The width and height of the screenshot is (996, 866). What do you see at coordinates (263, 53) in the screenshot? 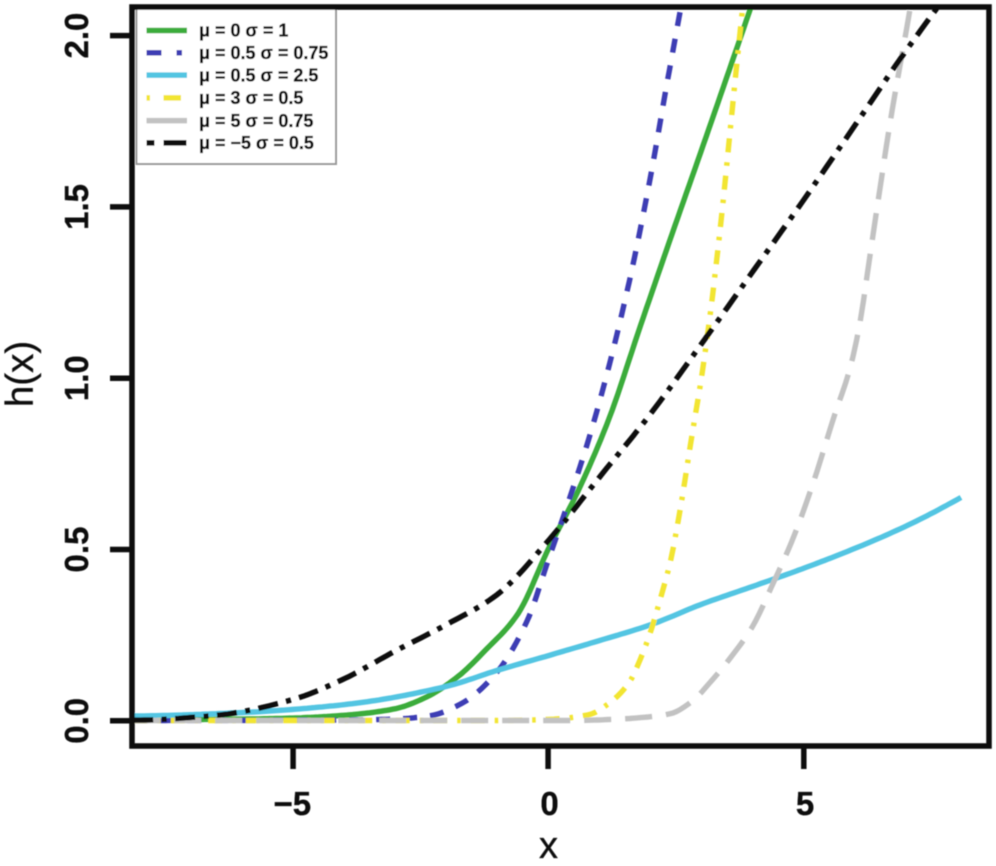
I see `svg-text: μ = 0.5 σ = 0.75` at bounding box center [263, 53].